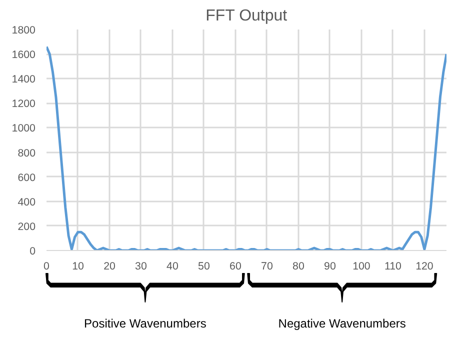  Describe the element at coordinates (393, 266) in the screenshot. I see `x-tick-label: 110` at that location.